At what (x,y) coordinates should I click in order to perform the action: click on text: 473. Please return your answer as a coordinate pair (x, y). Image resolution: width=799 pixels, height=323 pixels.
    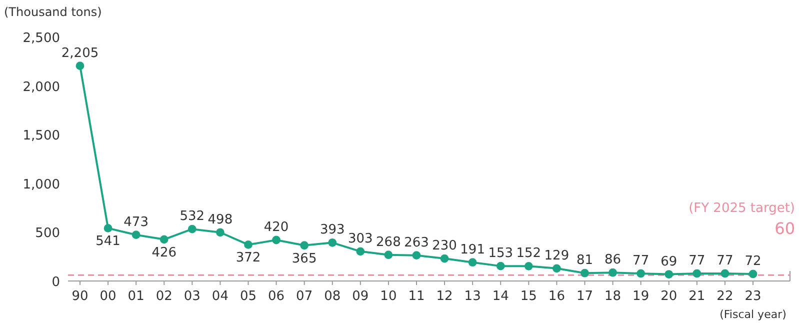
    Looking at the image, I should click on (136, 222).